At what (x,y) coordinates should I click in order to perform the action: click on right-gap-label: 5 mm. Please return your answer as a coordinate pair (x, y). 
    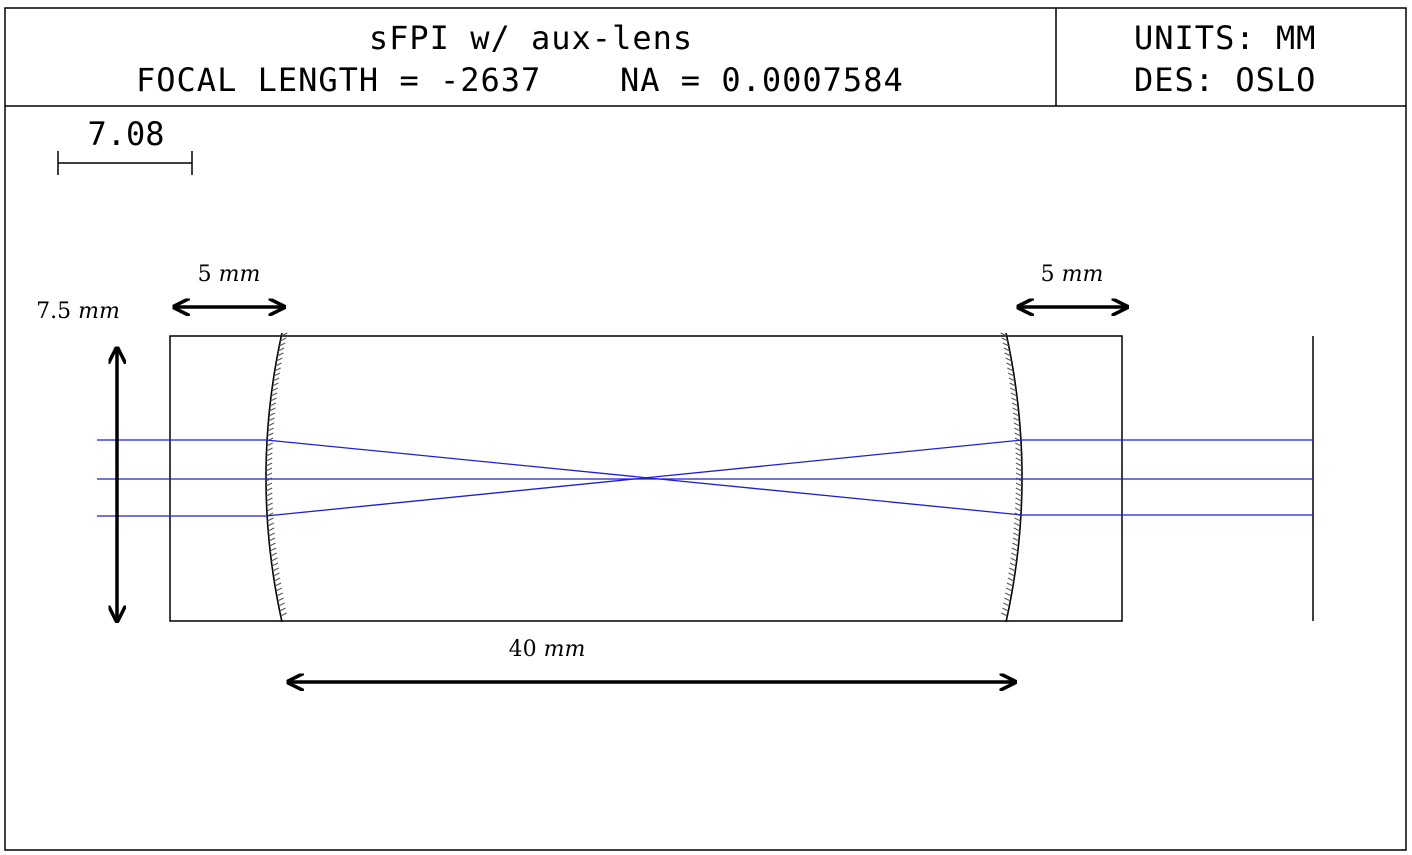
    Looking at the image, I should click on (1072, 274).